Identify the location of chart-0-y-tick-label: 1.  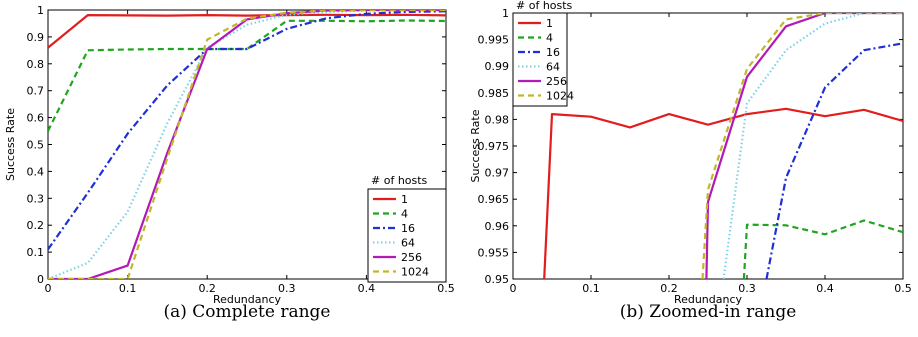
(40, 10).